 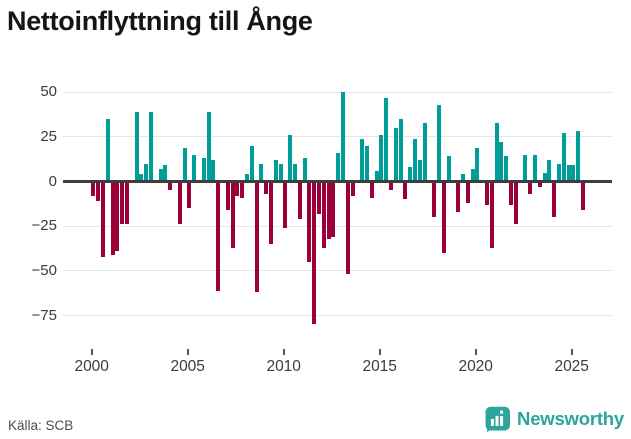 I want to click on x-axis-label: 2000, so click(x=91, y=366).